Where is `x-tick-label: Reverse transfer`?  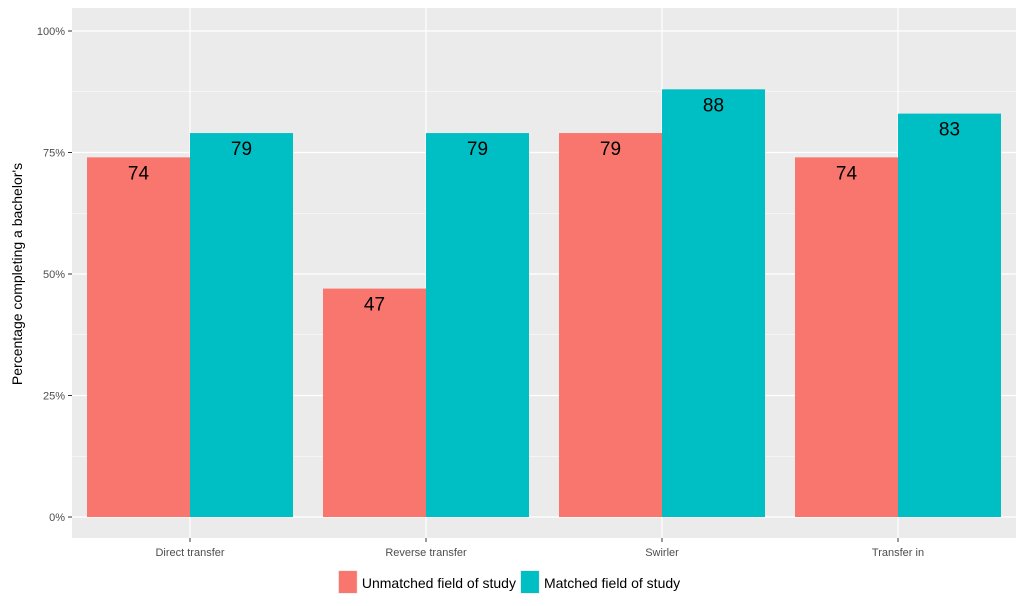 x-tick-label: Reverse transfer is located at coordinates (426, 553).